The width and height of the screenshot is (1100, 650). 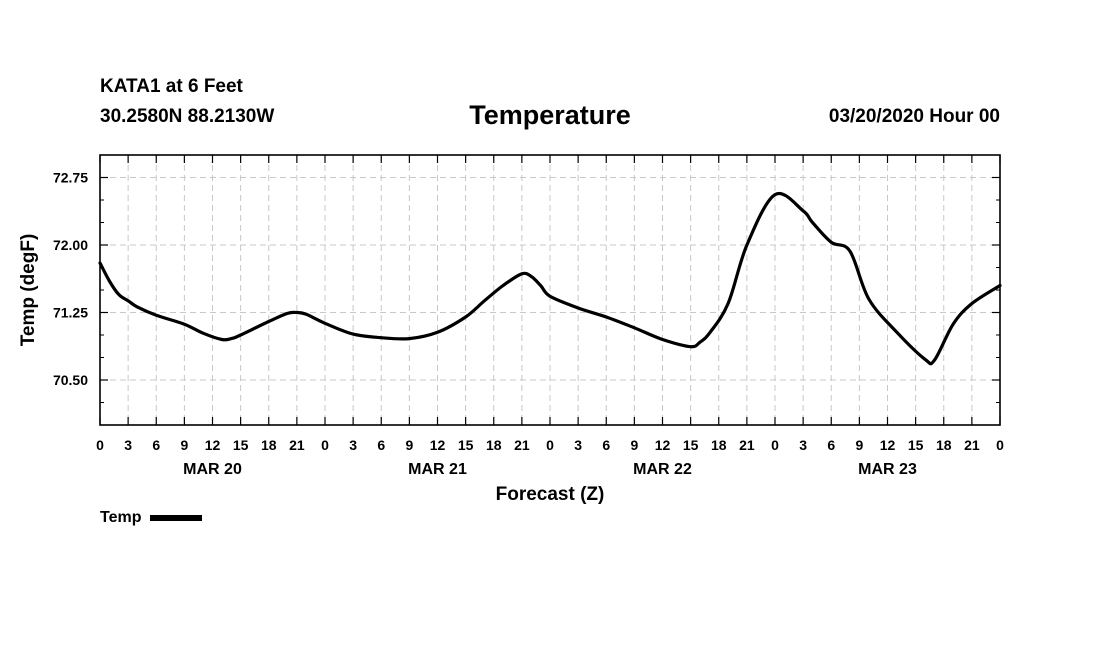 What do you see at coordinates (914, 116) in the screenshot?
I see `forecast-datetime: 03/20/2020 Hour 00` at bounding box center [914, 116].